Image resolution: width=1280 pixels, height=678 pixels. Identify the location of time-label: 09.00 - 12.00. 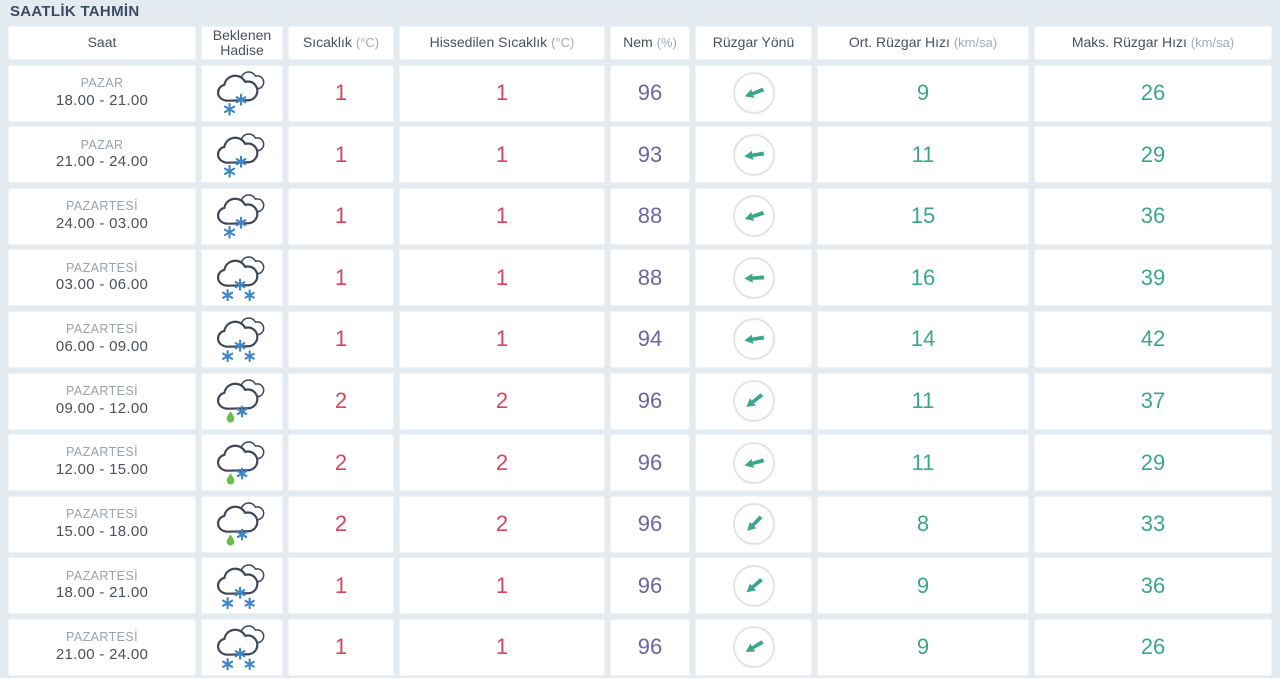
(102, 408).